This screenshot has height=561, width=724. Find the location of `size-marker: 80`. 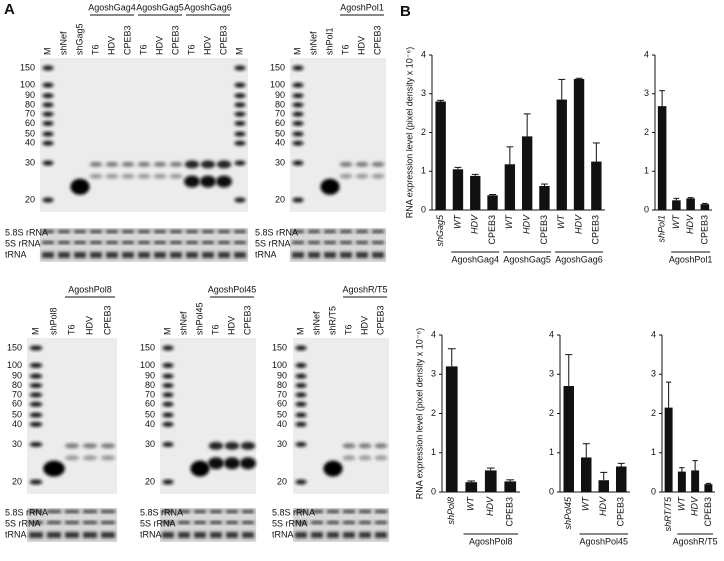

size-marker: 80 is located at coordinates (17, 385).